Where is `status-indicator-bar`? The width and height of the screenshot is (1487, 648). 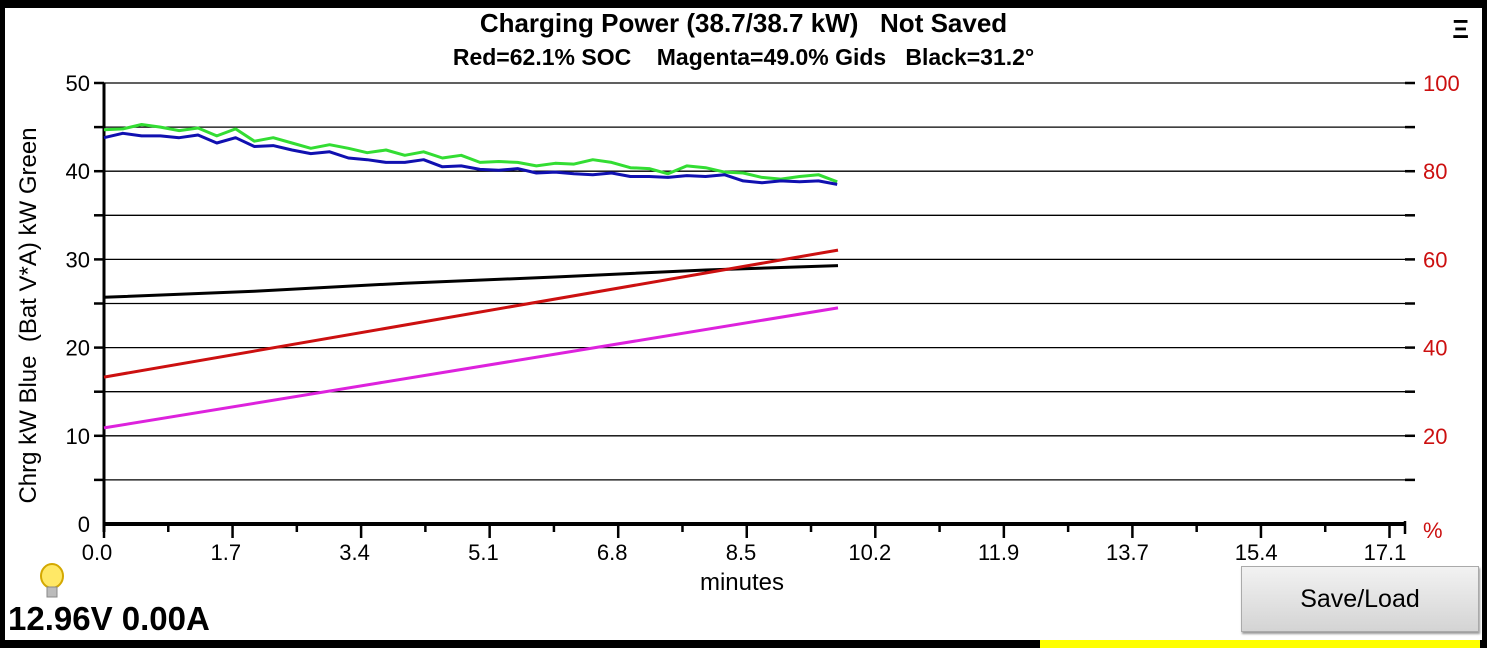 status-indicator-bar is located at coordinates (1260, 644).